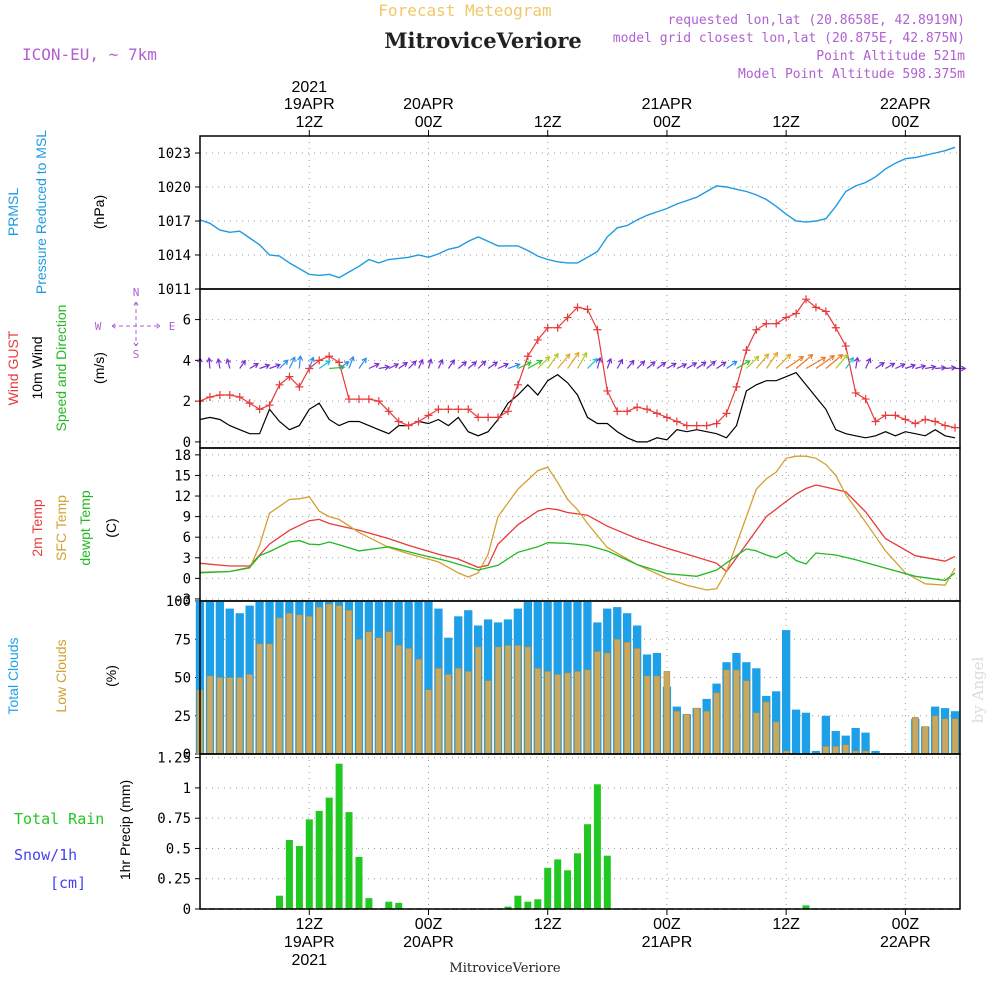 The image size is (1000, 1000). I want to click on temperature-ytick-label: 0, so click(187, 579).